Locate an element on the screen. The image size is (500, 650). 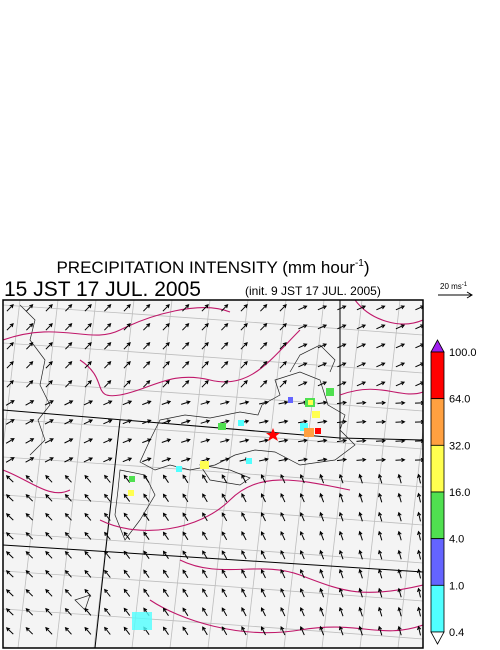
colorbar-label: 100.0 is located at coordinates (463, 353).